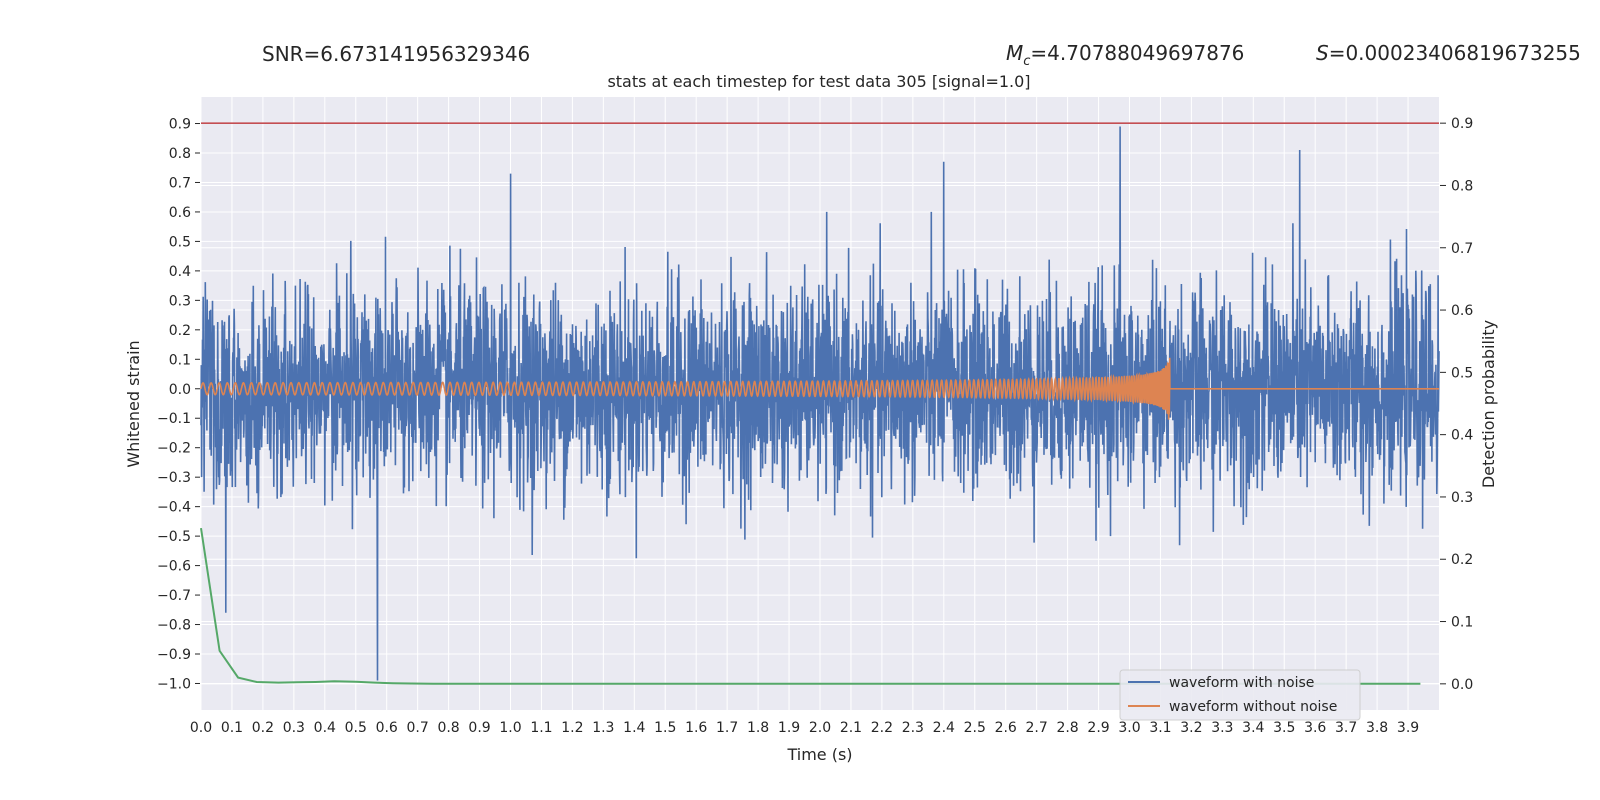 Image resolution: width=1600 pixels, height=800 pixels. Describe the element at coordinates (180, 125) in the screenshot. I see `y-tick-label: 0.9` at that location.